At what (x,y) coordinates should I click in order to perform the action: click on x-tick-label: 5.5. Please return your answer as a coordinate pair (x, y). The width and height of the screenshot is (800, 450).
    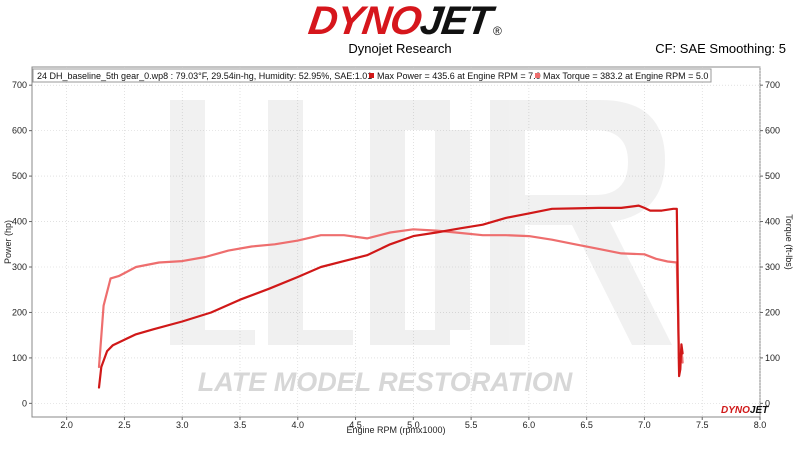
    Looking at the image, I should click on (471, 425).